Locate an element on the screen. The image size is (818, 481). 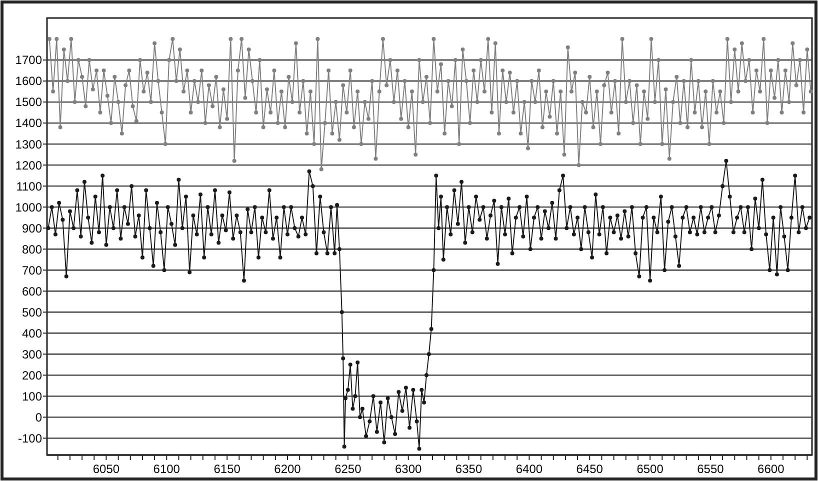
y-tick-label: 1700 is located at coordinates (28, 60).